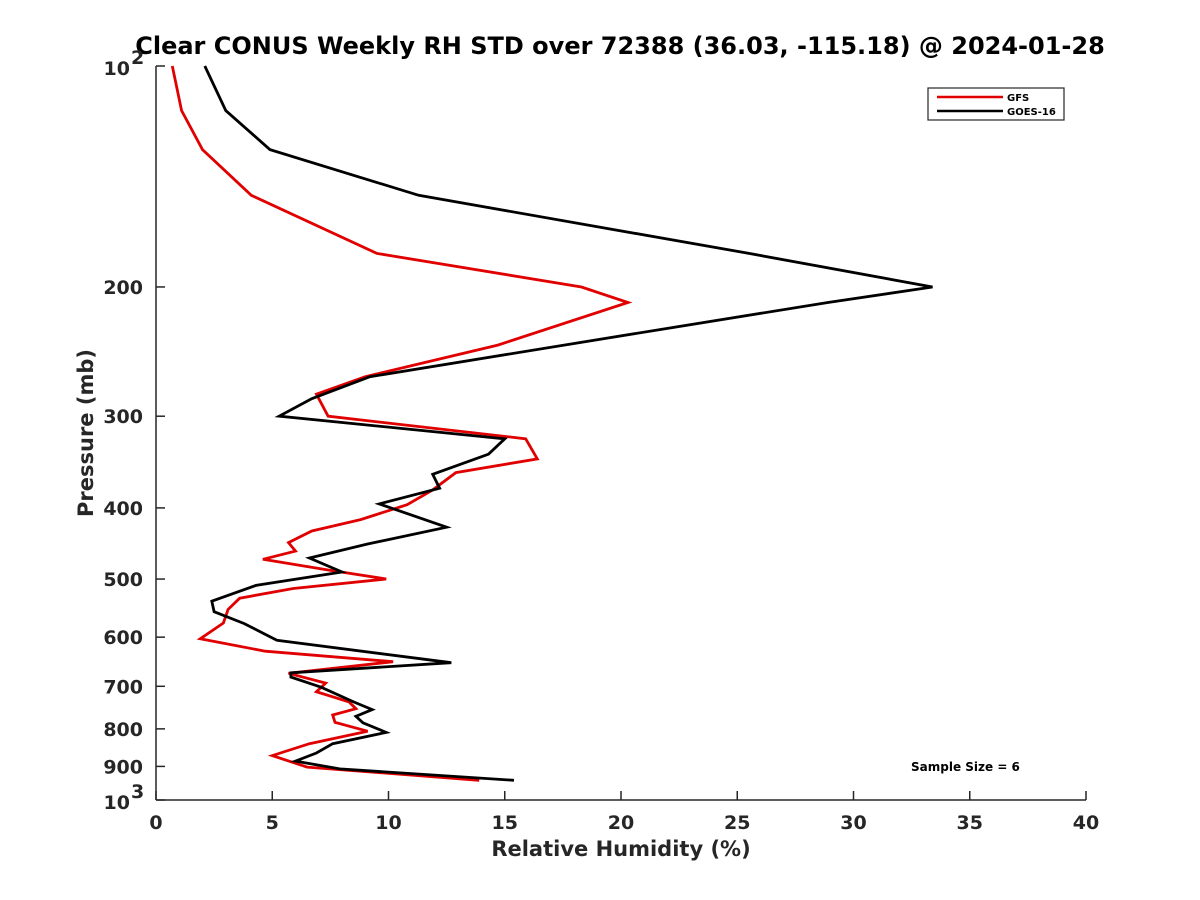  I want to click on y-tick-label: 900, so click(123, 767).